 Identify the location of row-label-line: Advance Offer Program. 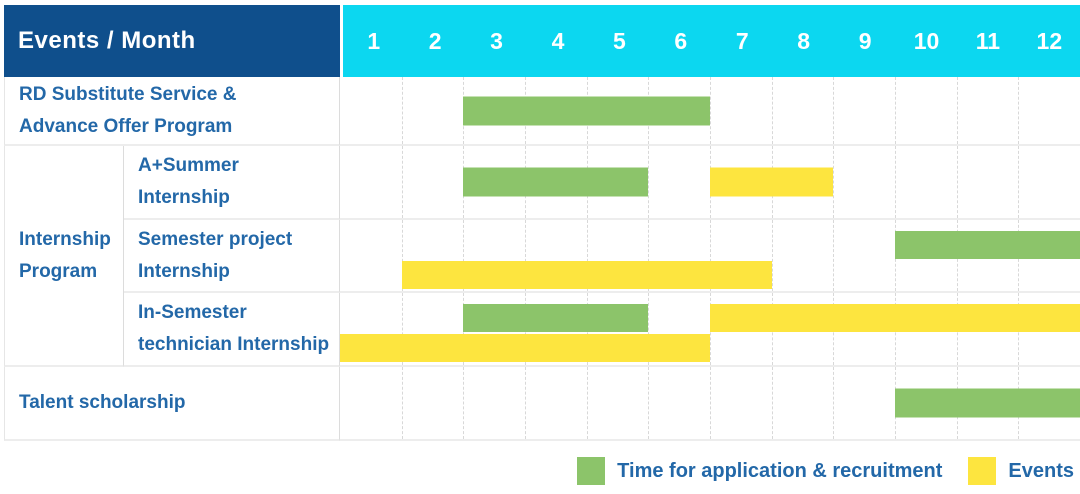
(126, 126).